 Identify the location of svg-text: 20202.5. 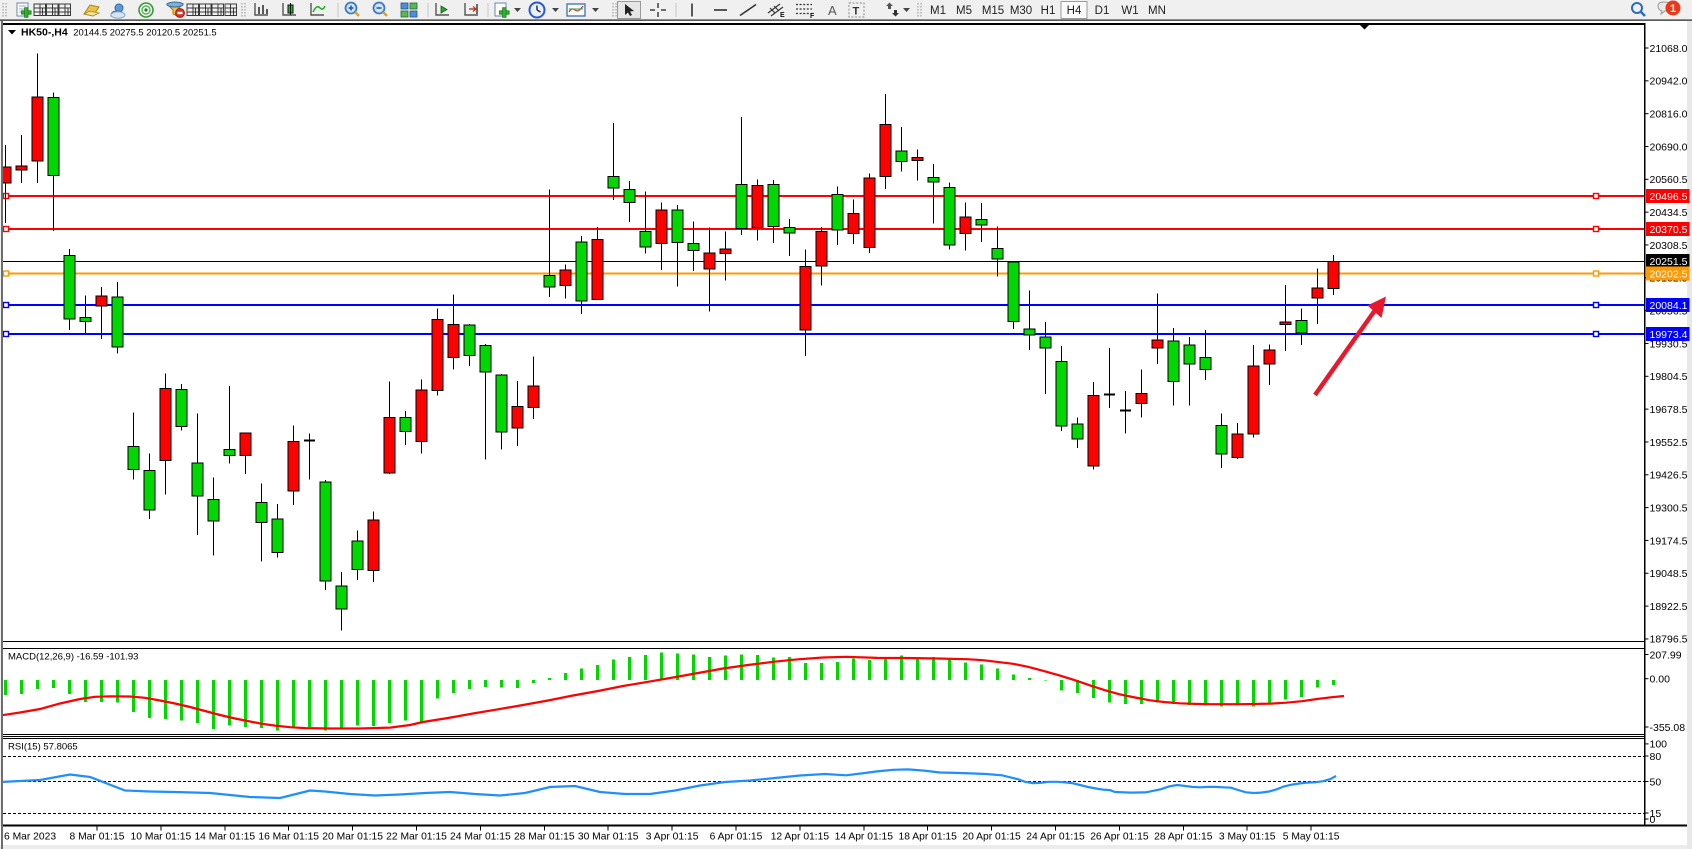
(1669, 274).